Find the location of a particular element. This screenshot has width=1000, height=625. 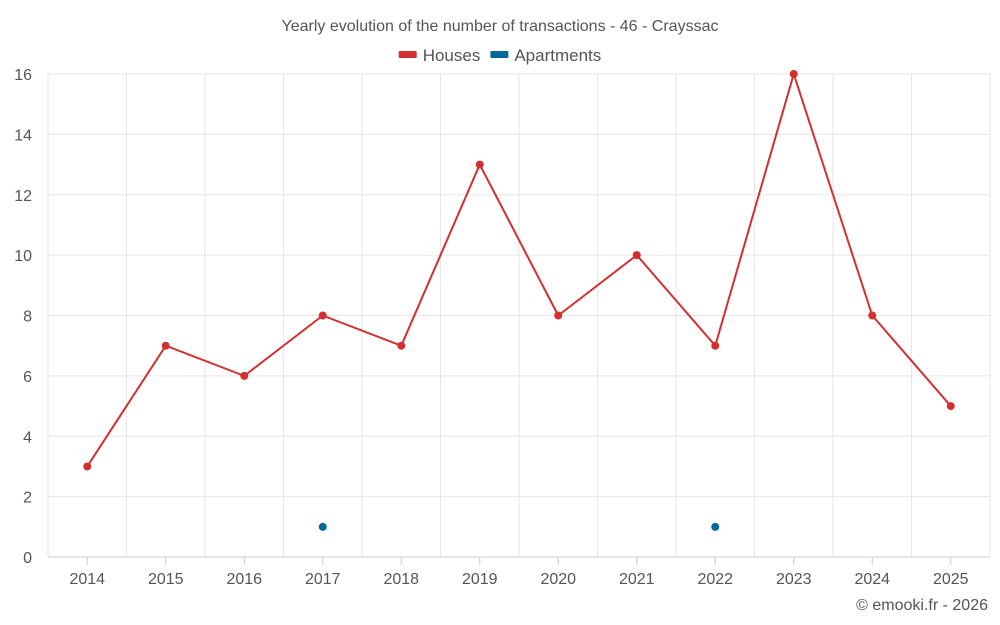

x-tick-label: 2023 is located at coordinates (794, 579).